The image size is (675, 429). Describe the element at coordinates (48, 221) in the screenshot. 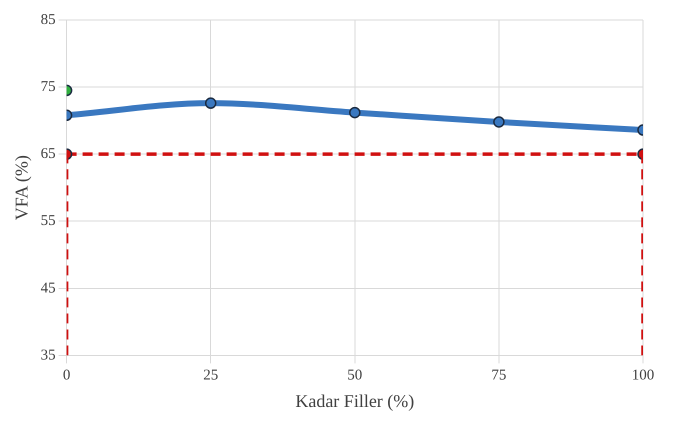

I see `y-tick-label: 55` at that location.